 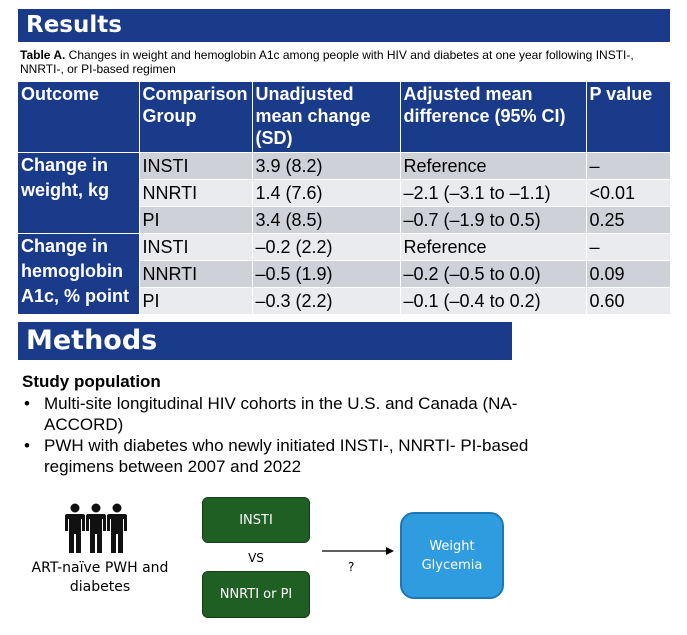 I want to click on outcome-box: Weight Glycemia, so click(x=452, y=555).